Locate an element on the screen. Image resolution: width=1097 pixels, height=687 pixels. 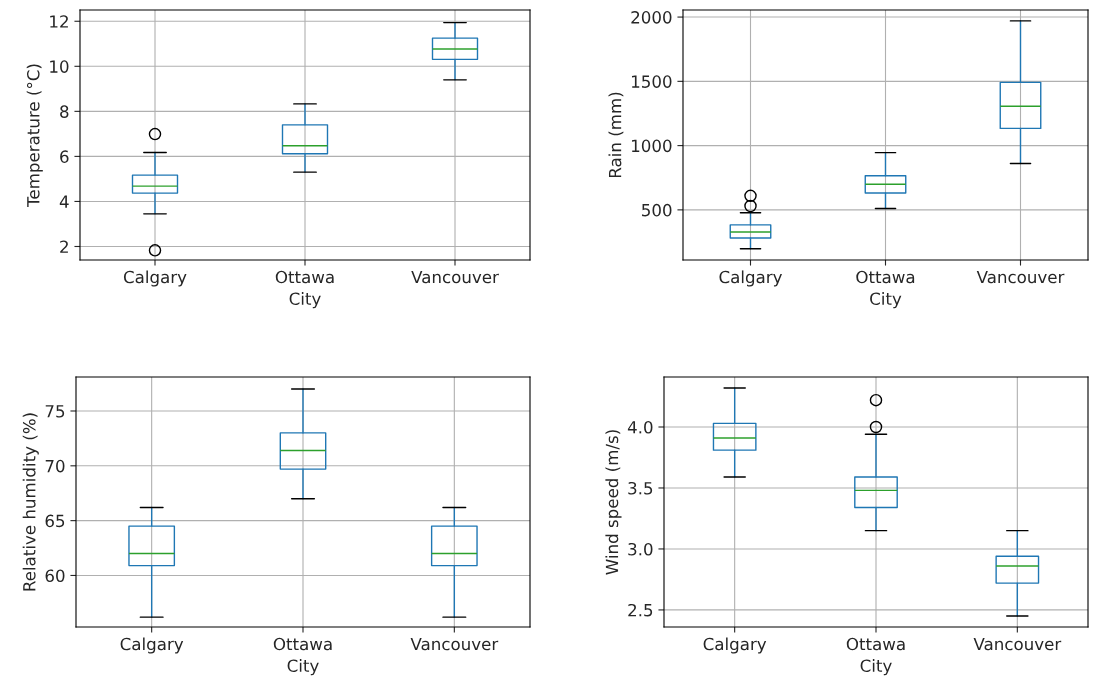
y-axis-title: Relative humidity (%) is located at coordinates (30, 502).